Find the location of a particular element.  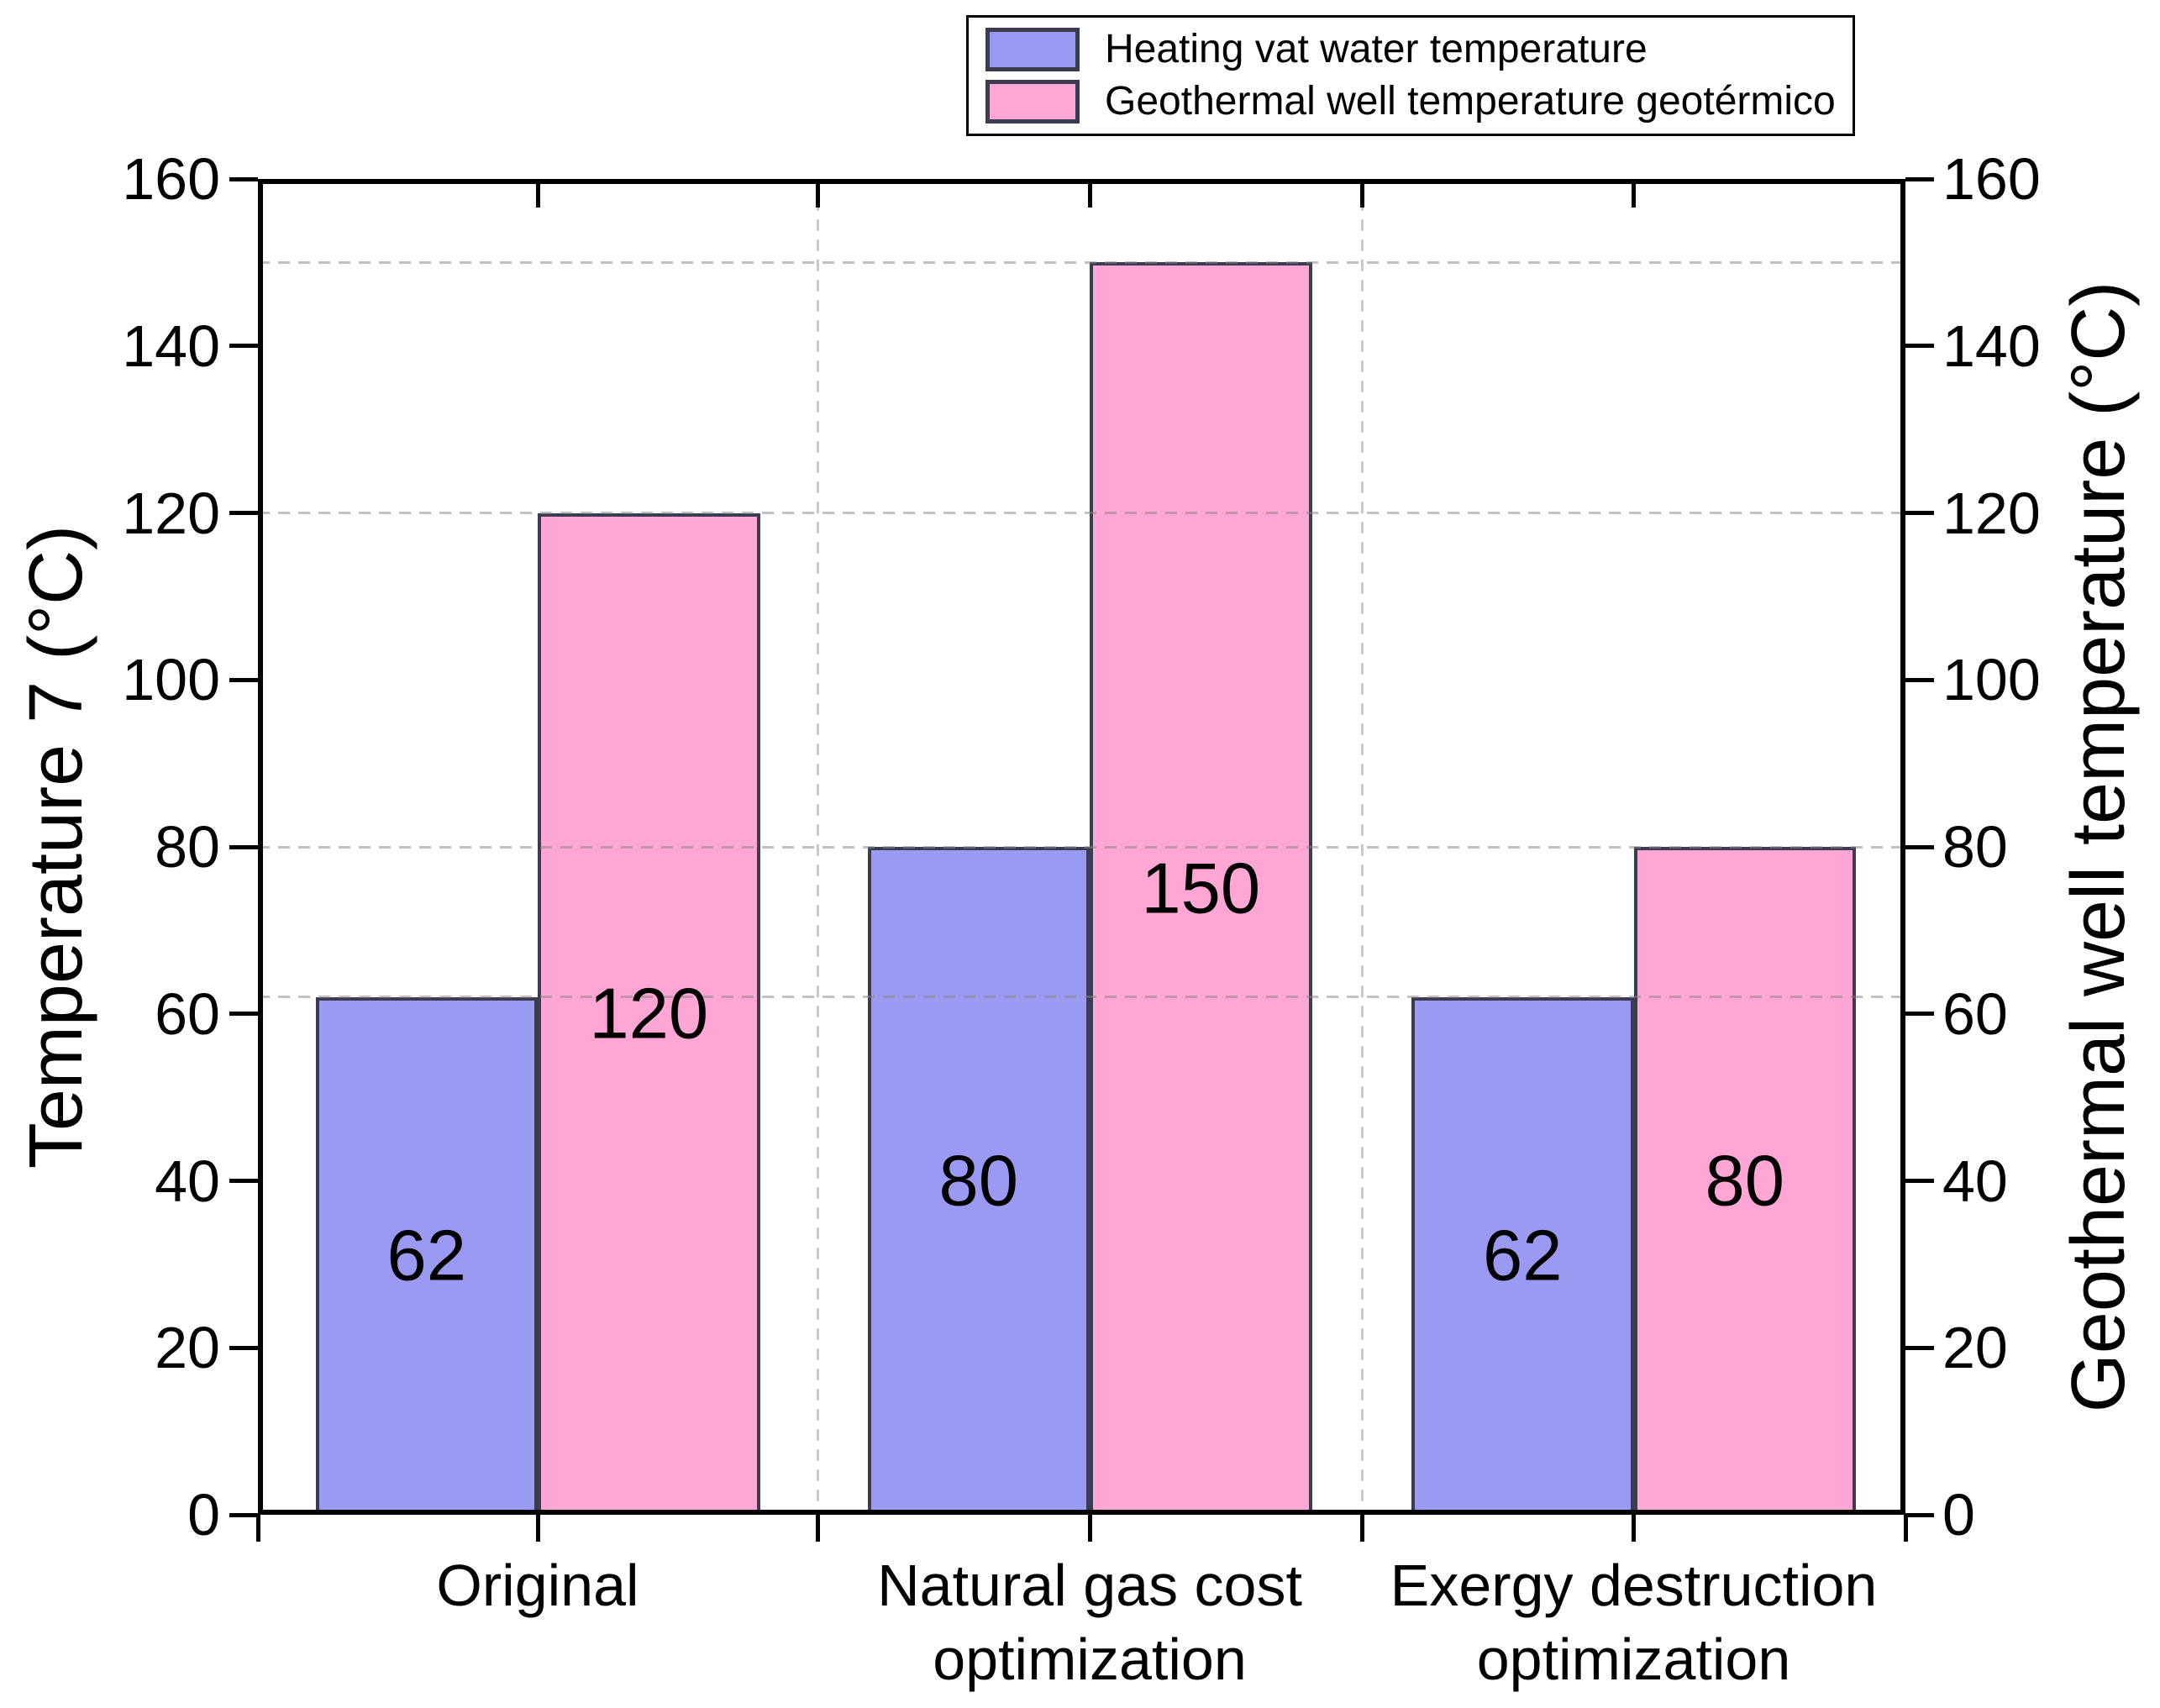

y-tick-label-left-120: 120 is located at coordinates (171, 513).